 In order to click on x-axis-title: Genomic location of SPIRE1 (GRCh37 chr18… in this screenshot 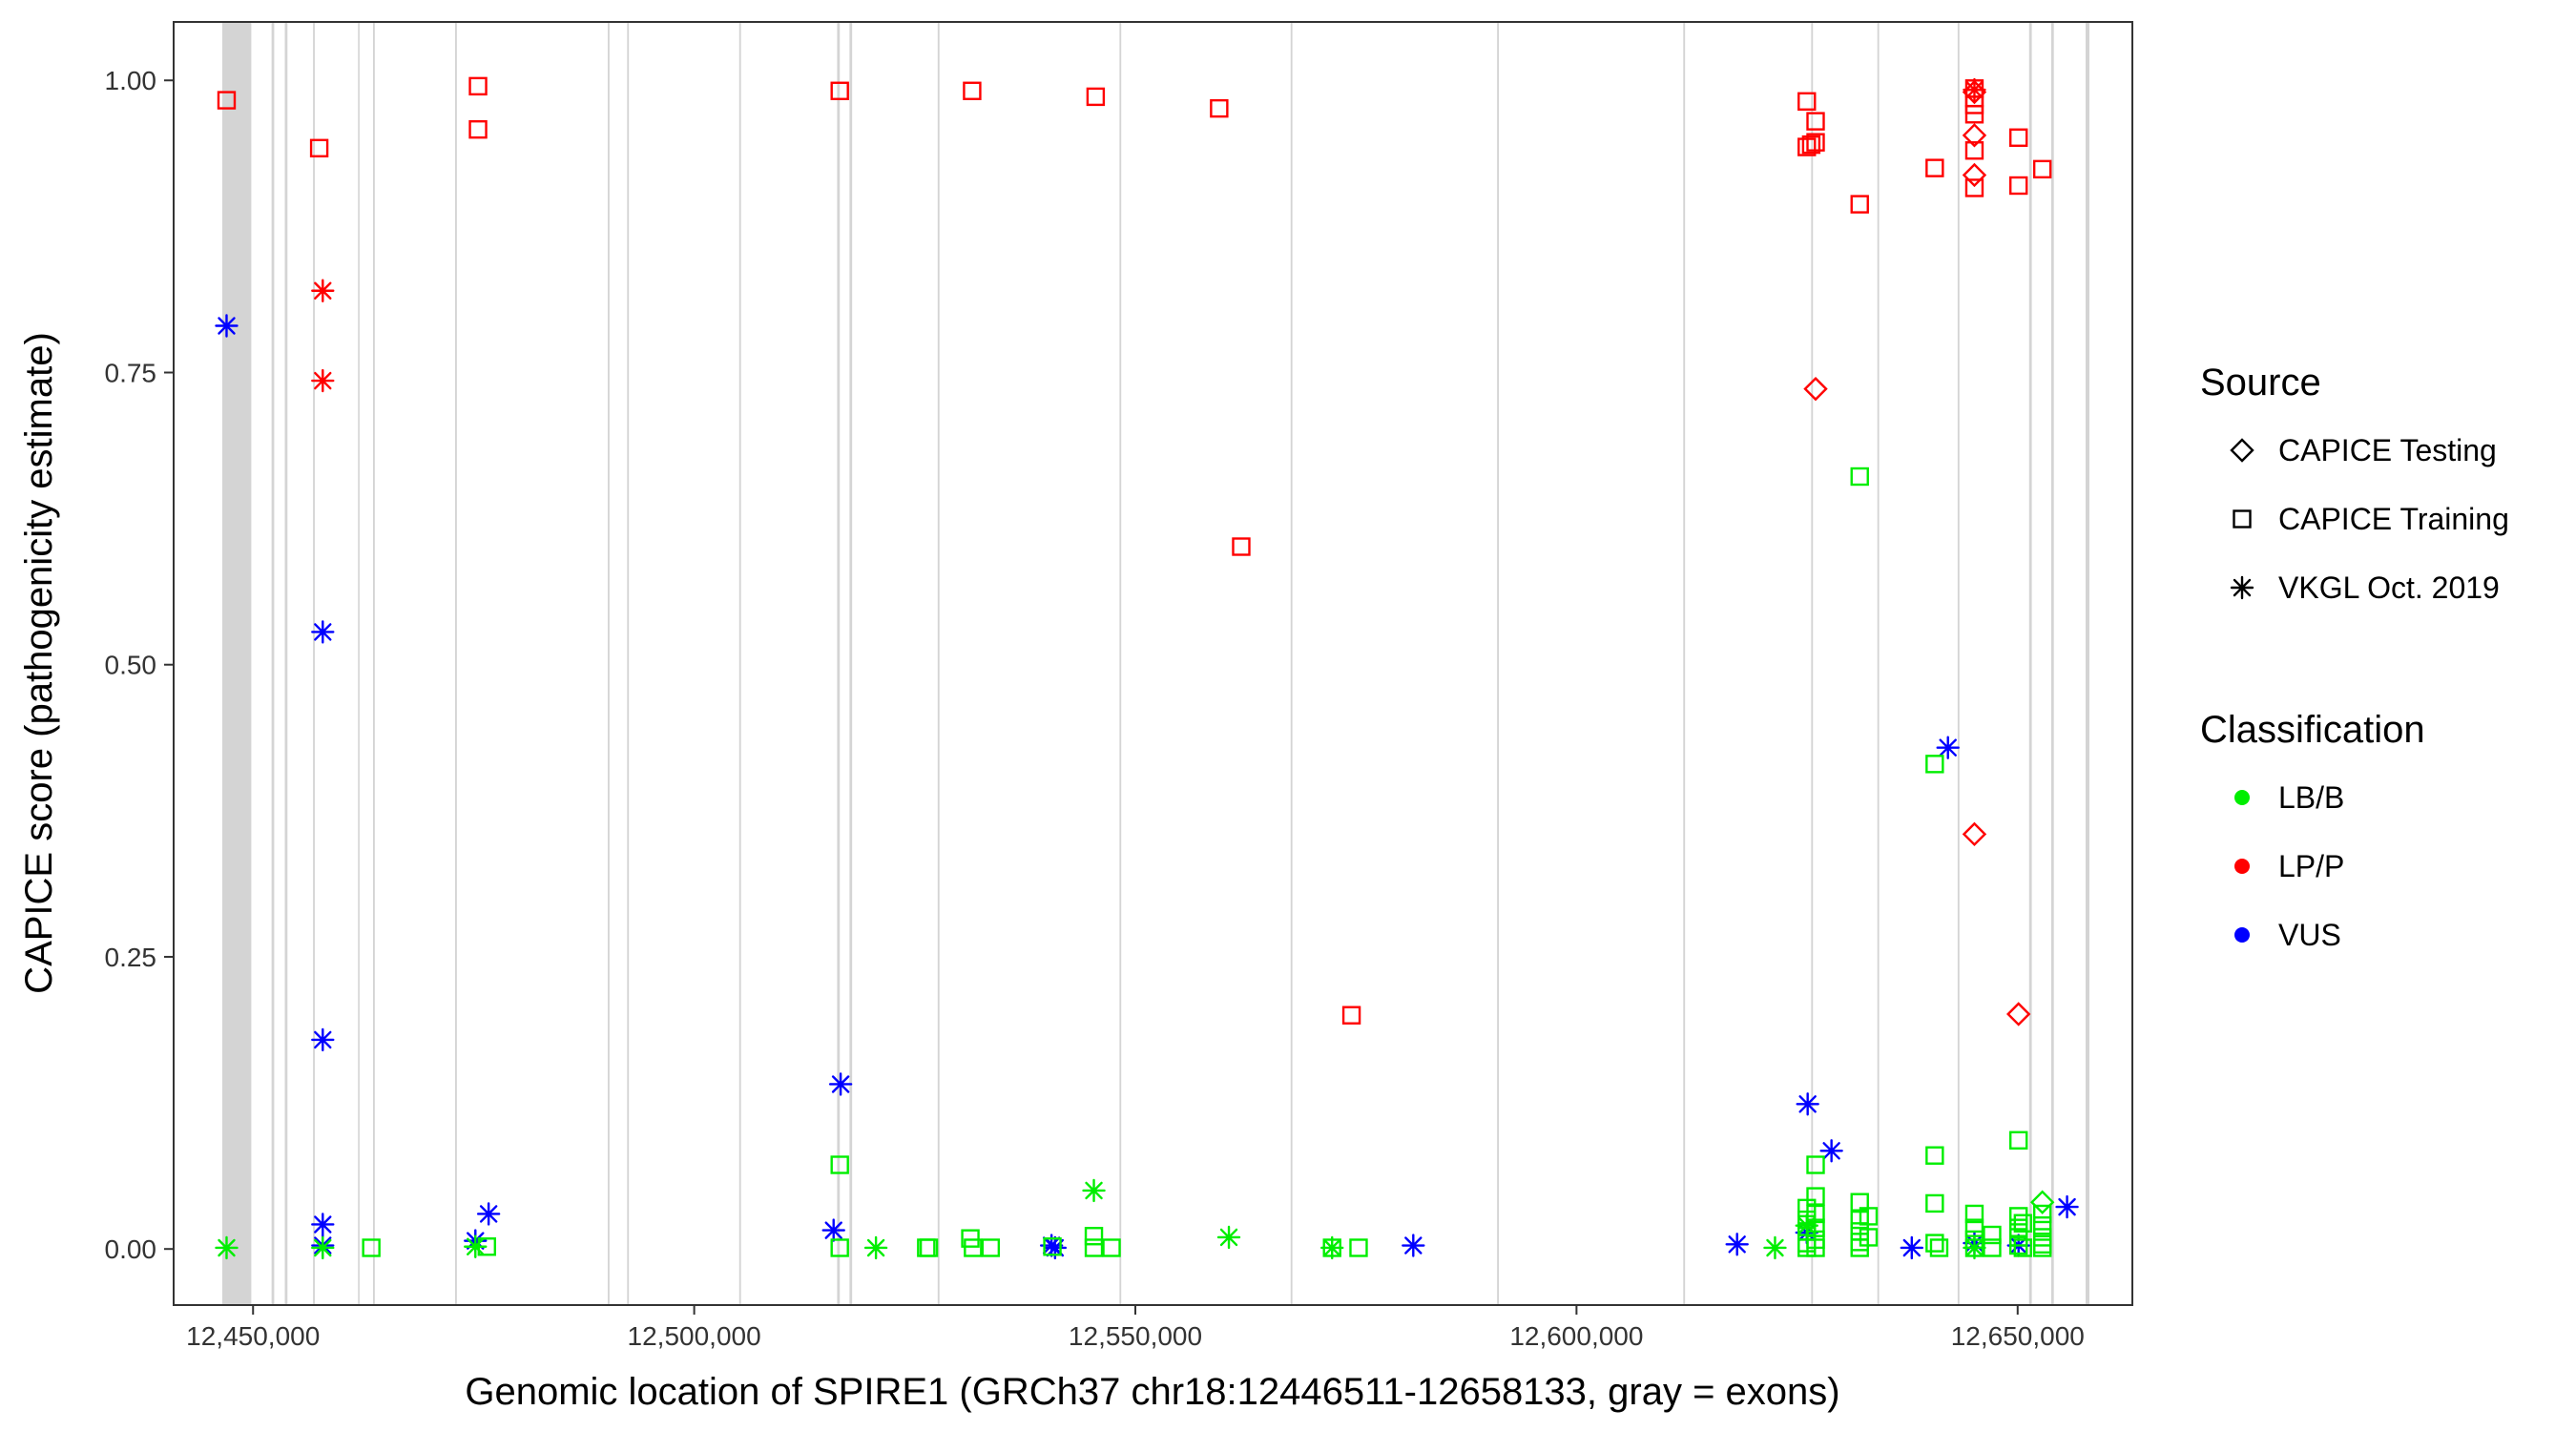, I will do `click(1152, 1392)`.